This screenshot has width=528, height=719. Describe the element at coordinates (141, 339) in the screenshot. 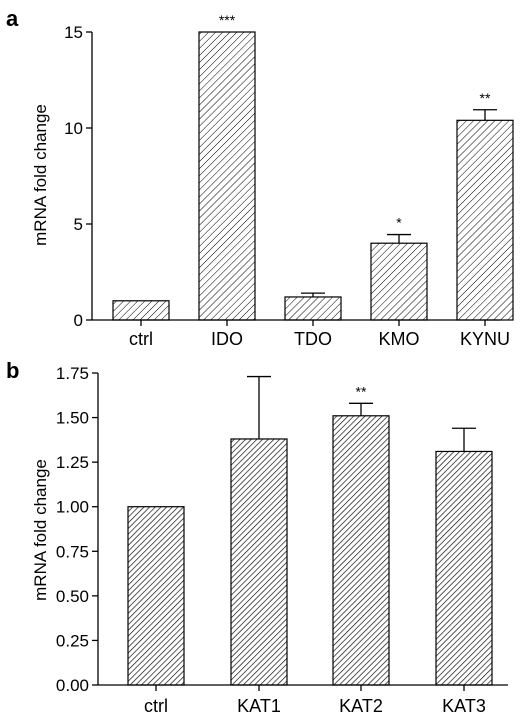

I see `panel-a-category-label: ctrl` at that location.